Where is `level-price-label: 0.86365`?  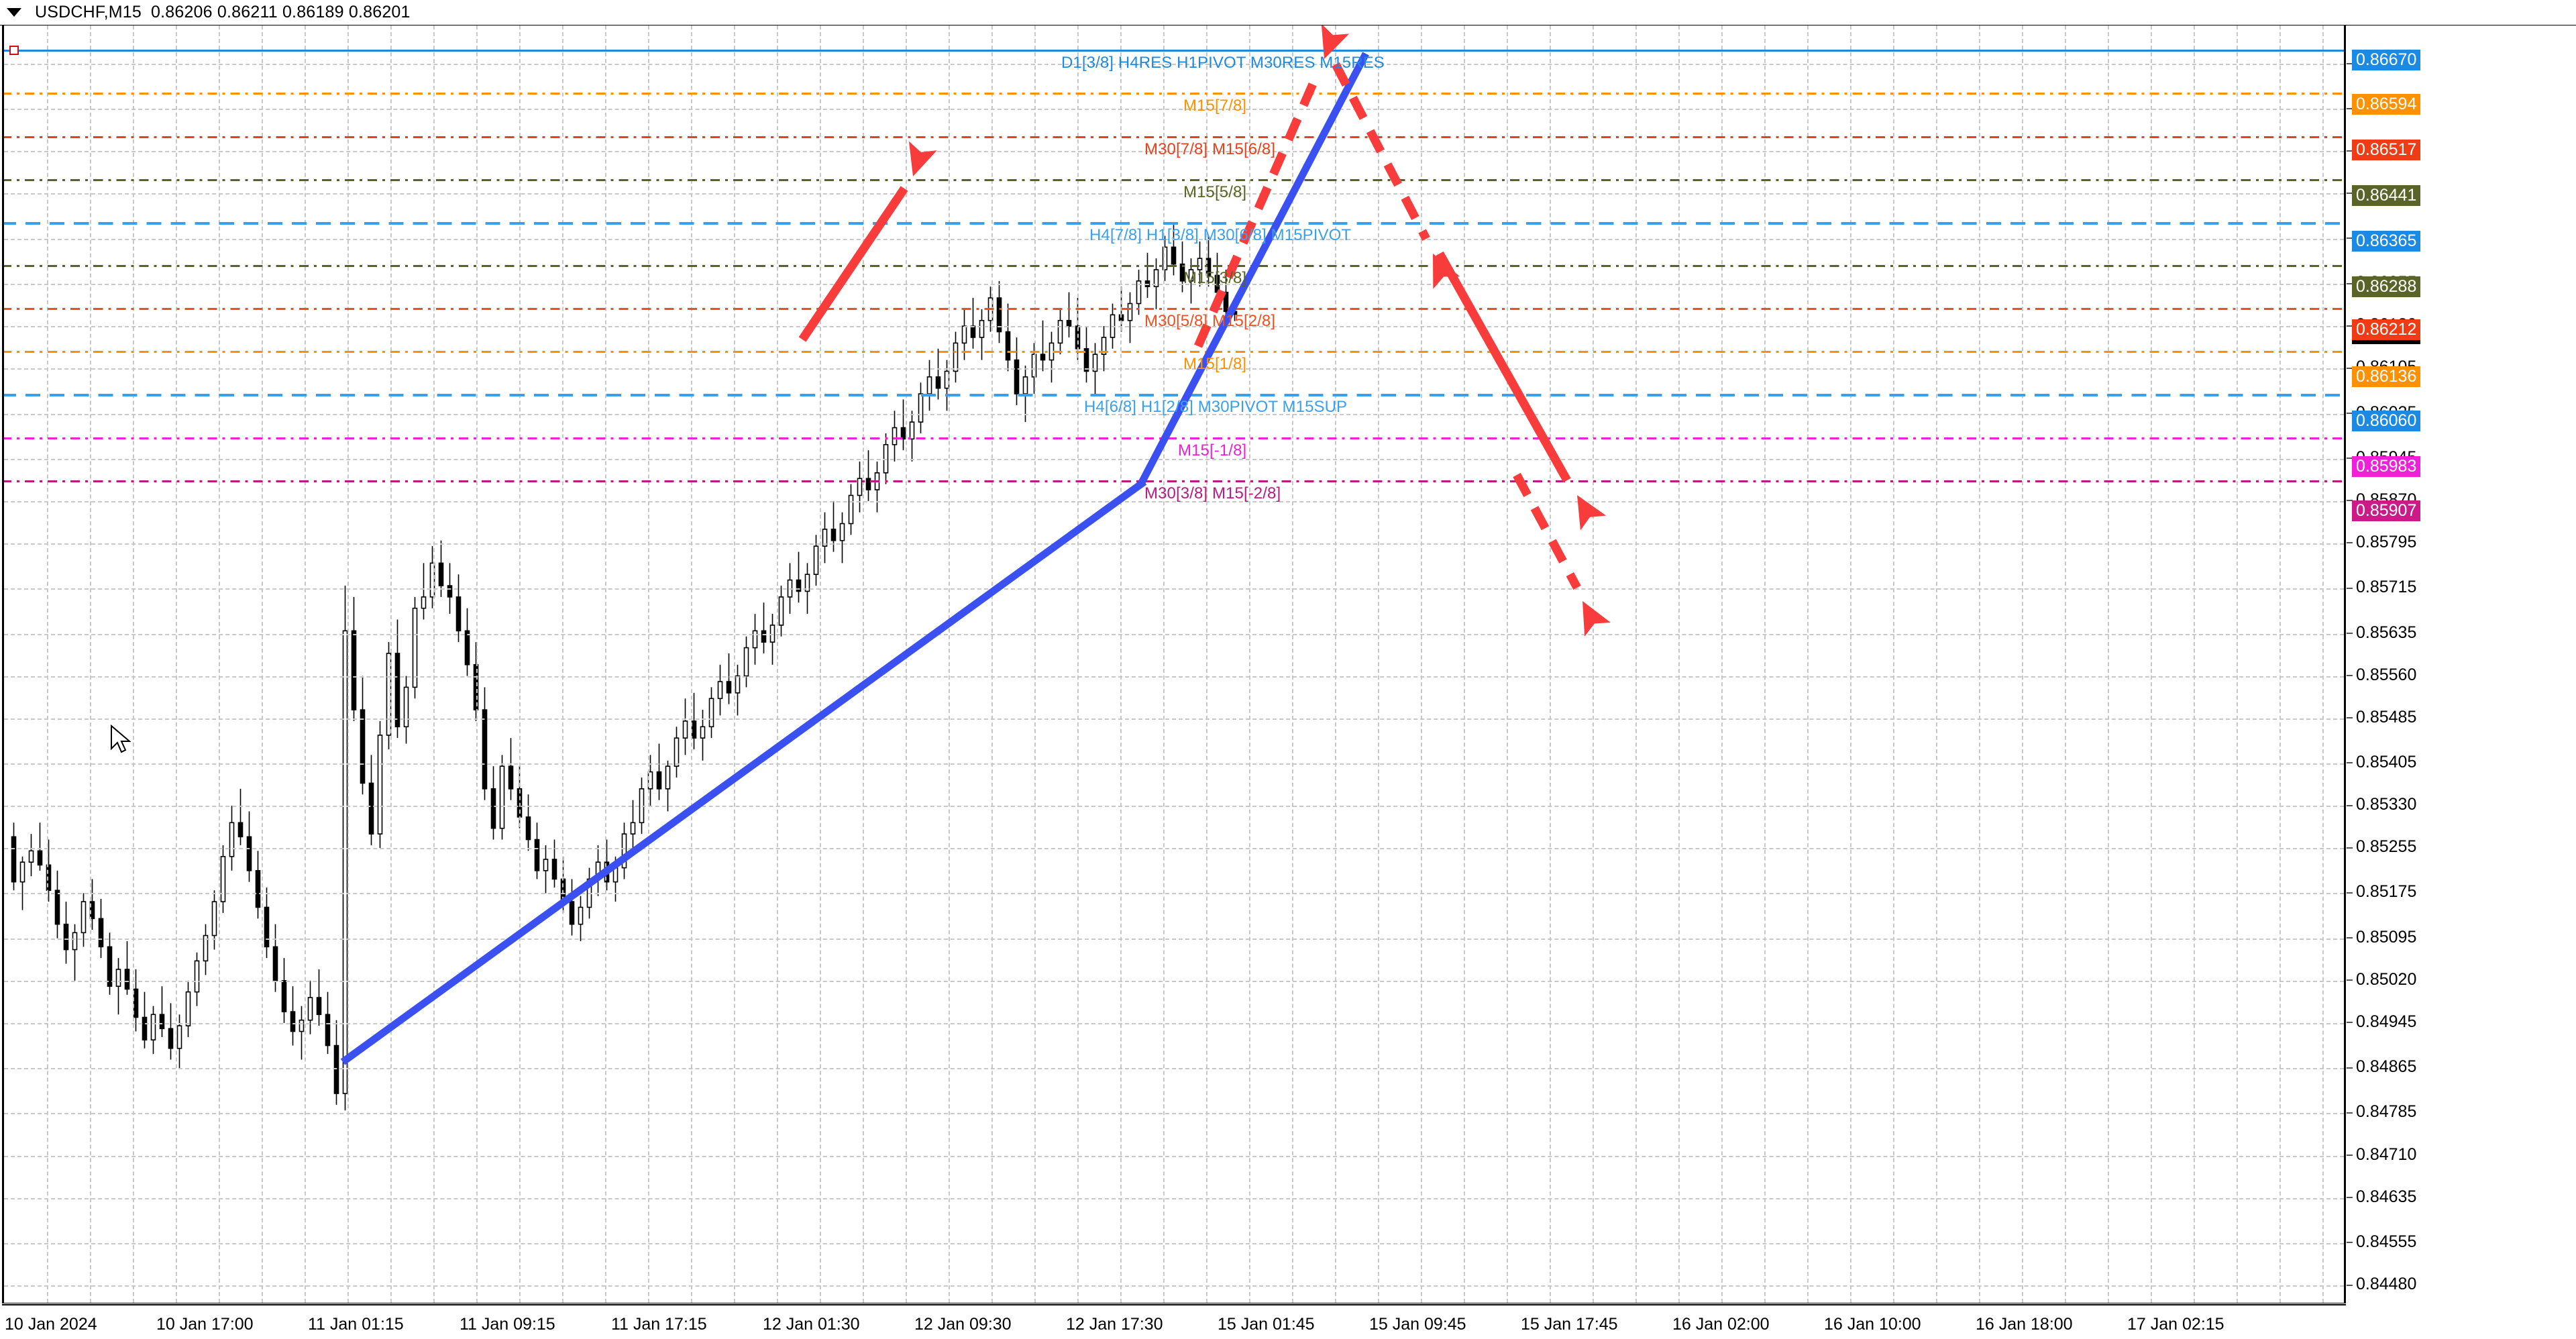
level-price-label: 0.86365 is located at coordinates (2386, 241).